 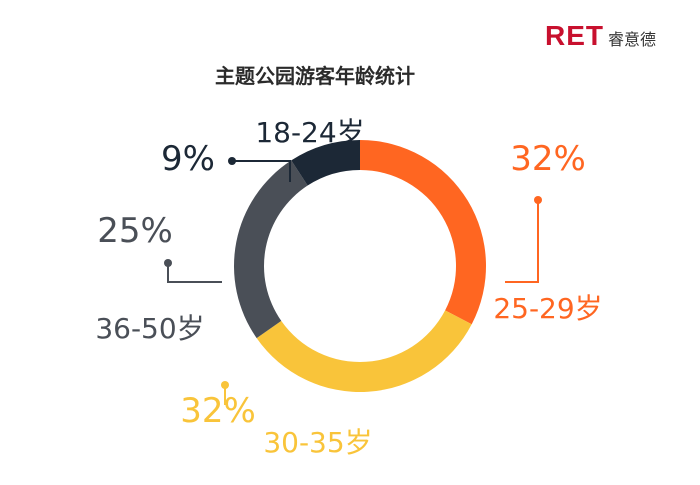 What do you see at coordinates (317, 442) in the screenshot?
I see `slice-category-label: 30-35岁` at bounding box center [317, 442].